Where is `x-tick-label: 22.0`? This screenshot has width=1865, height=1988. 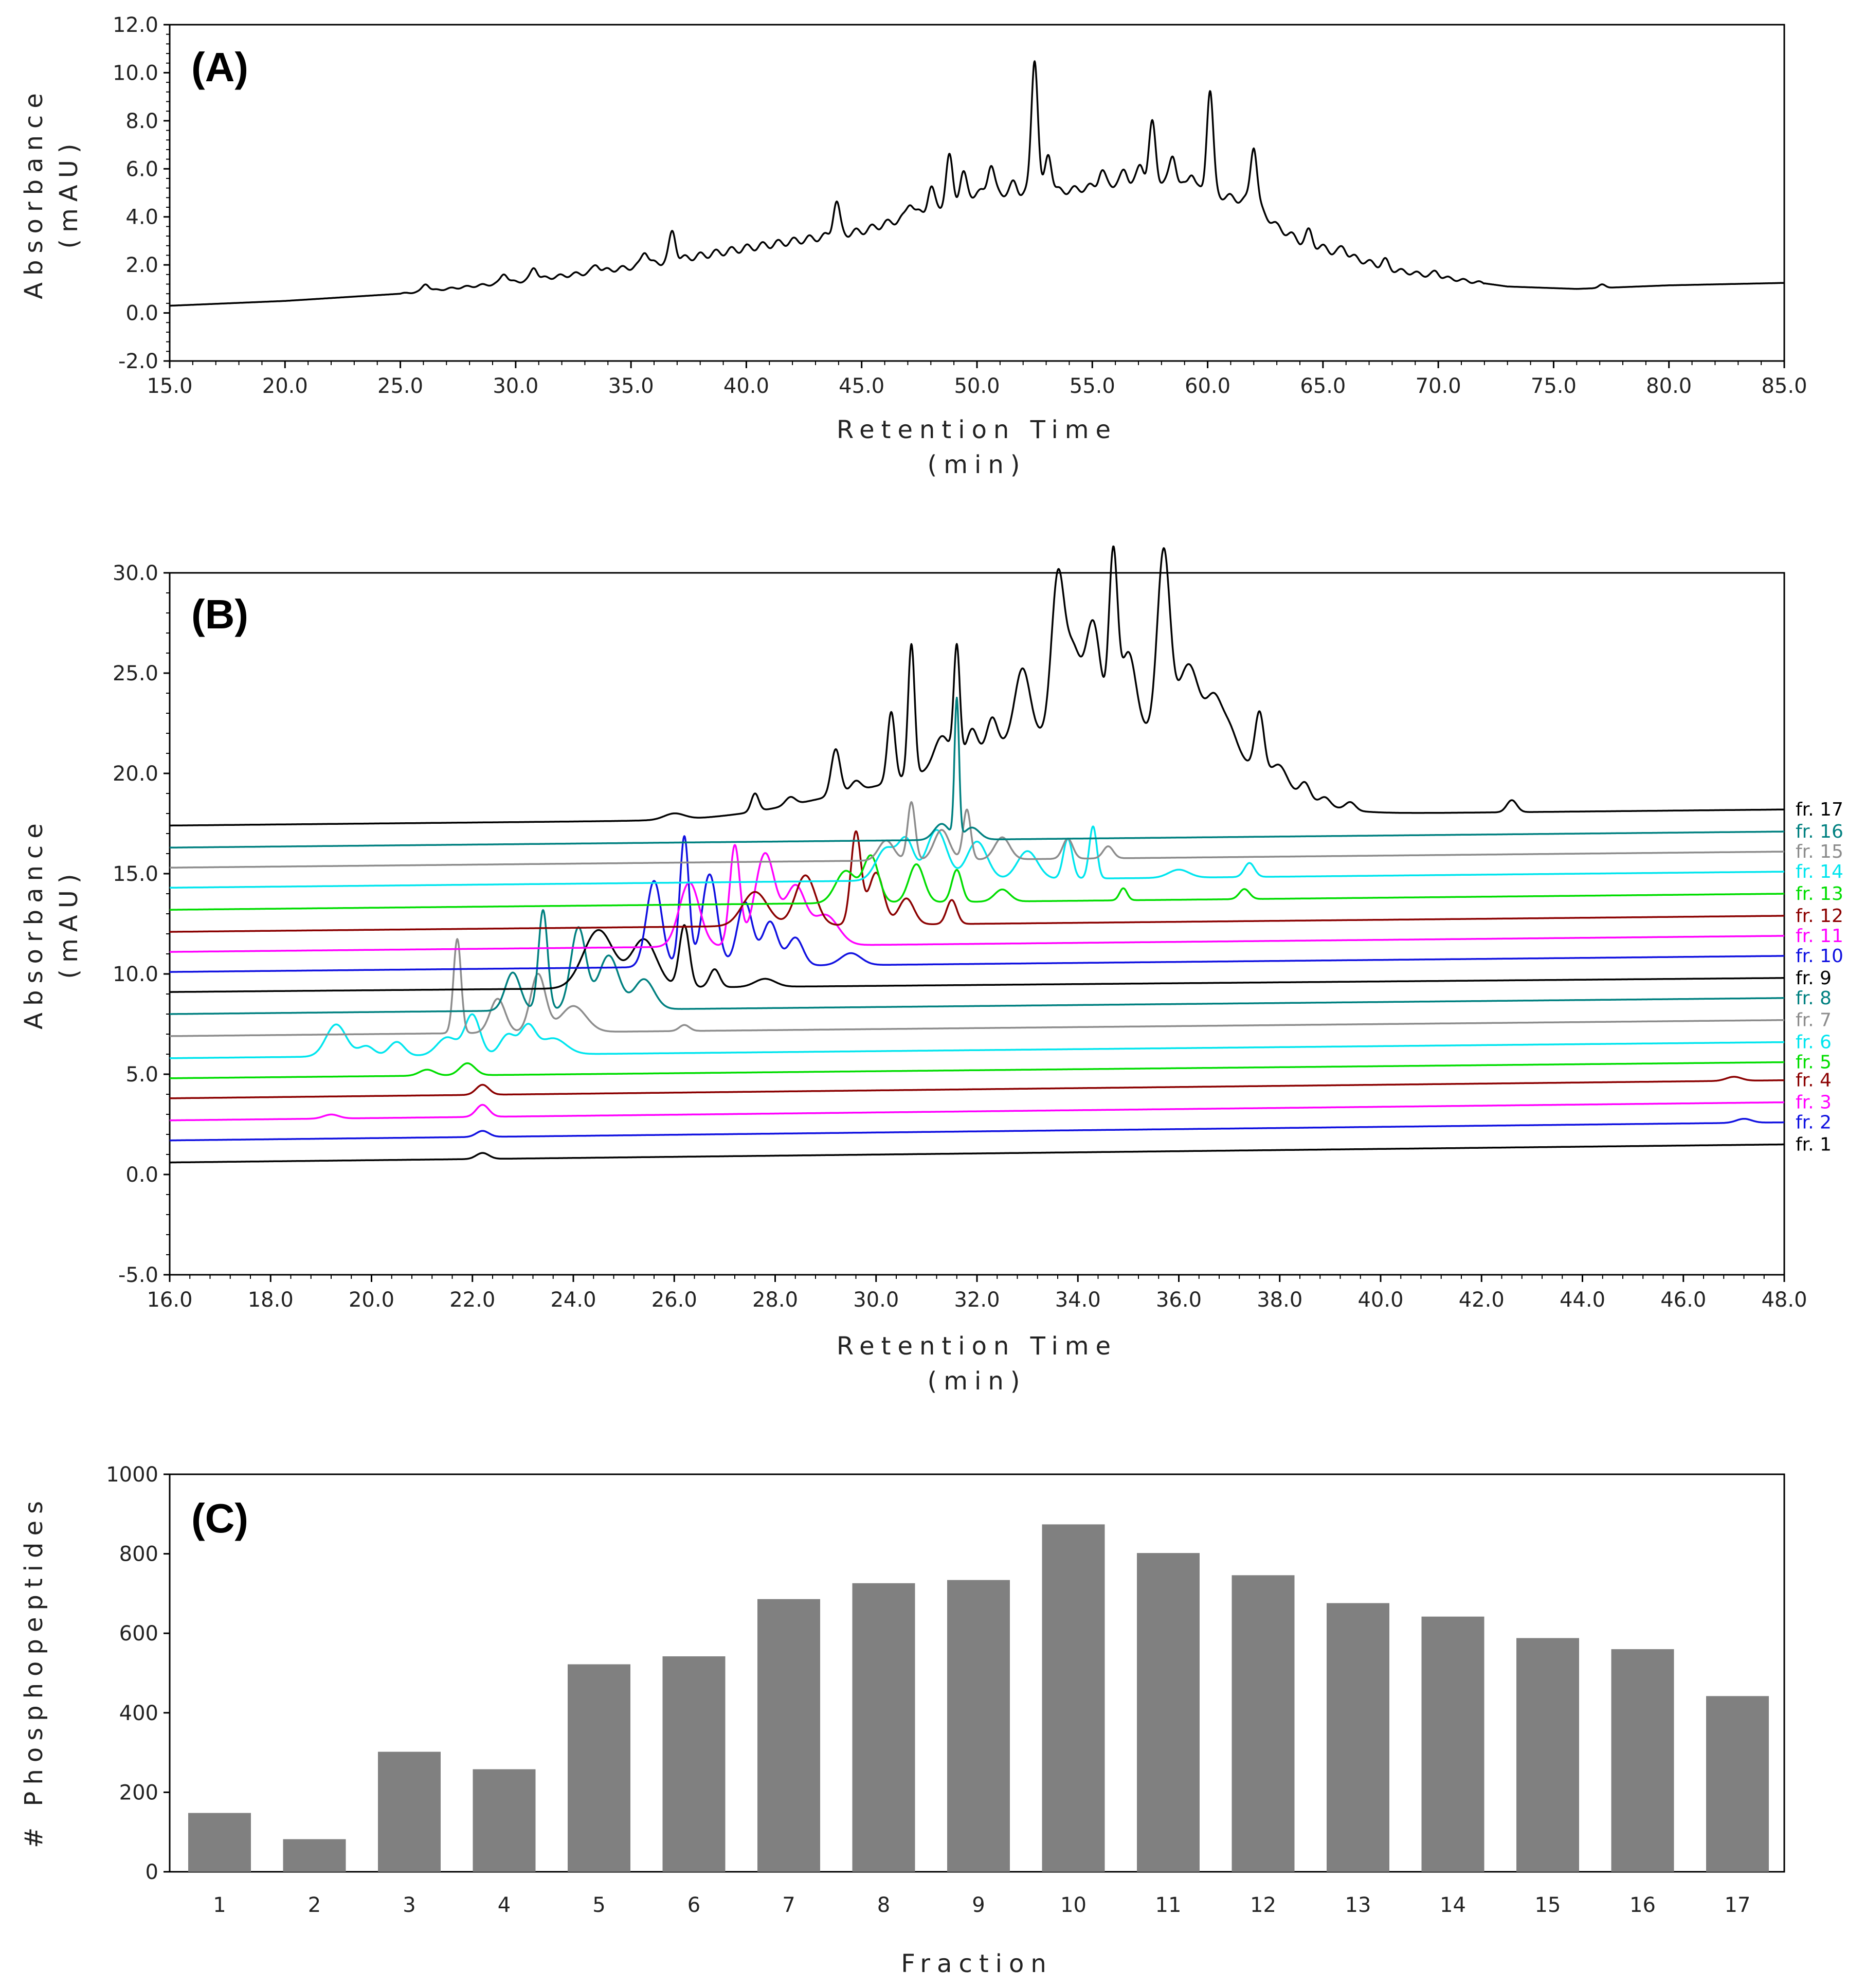
x-tick-label: 22.0 is located at coordinates (472, 1300).